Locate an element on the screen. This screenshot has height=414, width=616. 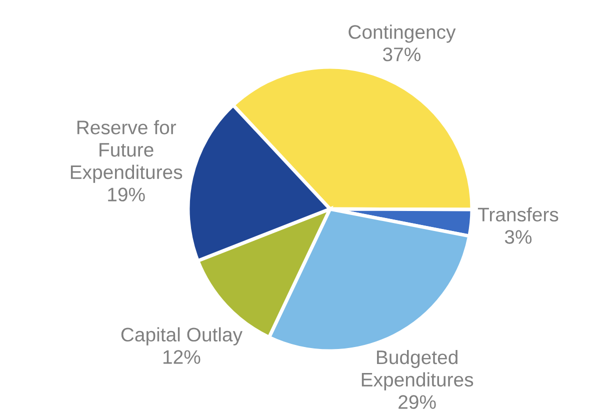
slice-label: Capital Outlay is located at coordinates (181, 336).